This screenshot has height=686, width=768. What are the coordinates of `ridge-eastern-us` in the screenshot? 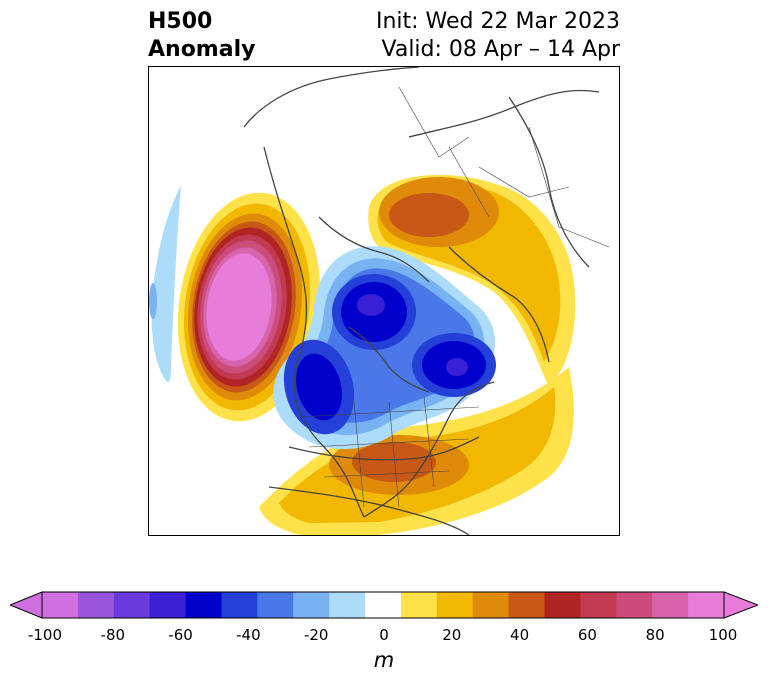 It's located at (416, 451).